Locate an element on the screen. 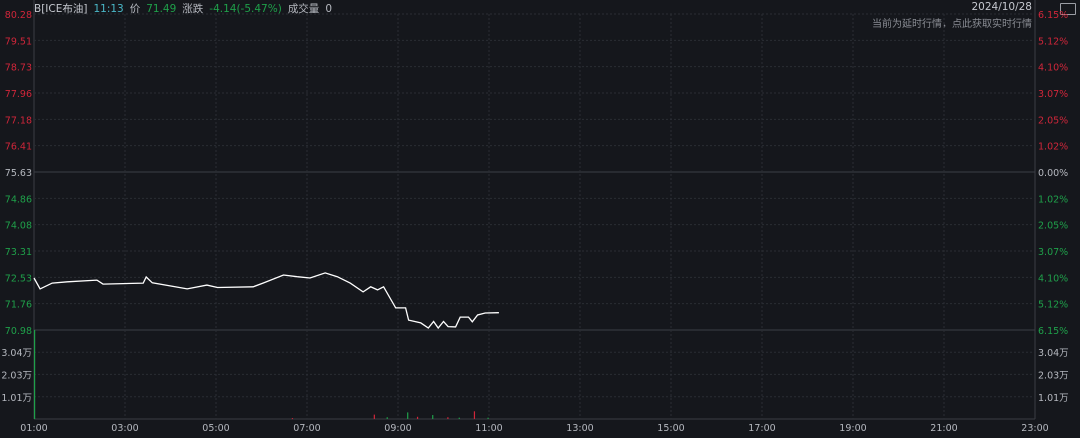 The width and height of the screenshot is (1080, 438). volume-tick-label-right: 2.03万 is located at coordinates (1053, 375).